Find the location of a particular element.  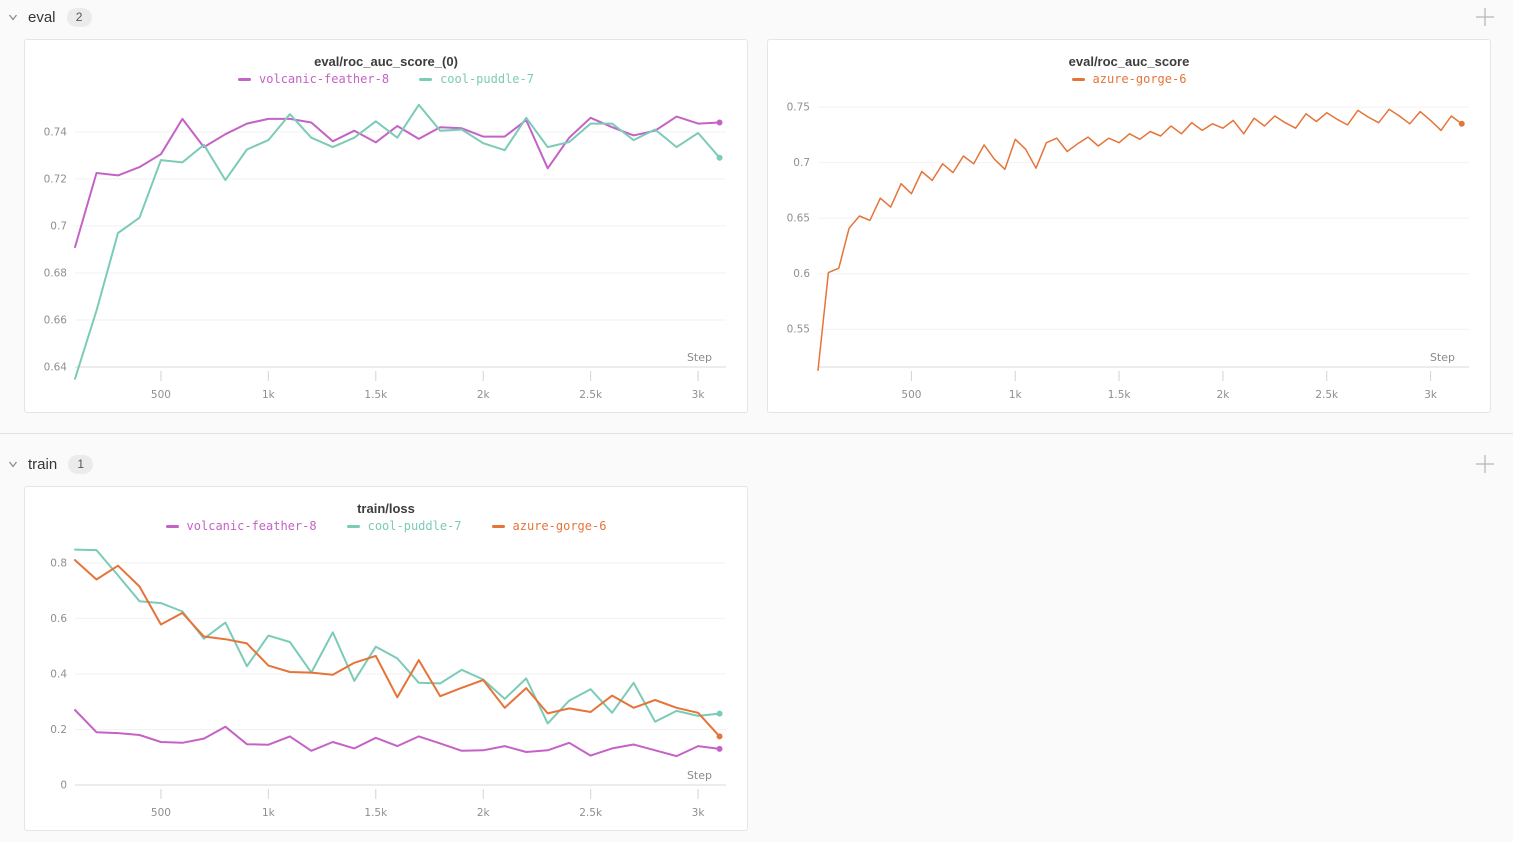

chart-legend: volcanic-feather-8 cool-puddle-7 is located at coordinates (386, 79).